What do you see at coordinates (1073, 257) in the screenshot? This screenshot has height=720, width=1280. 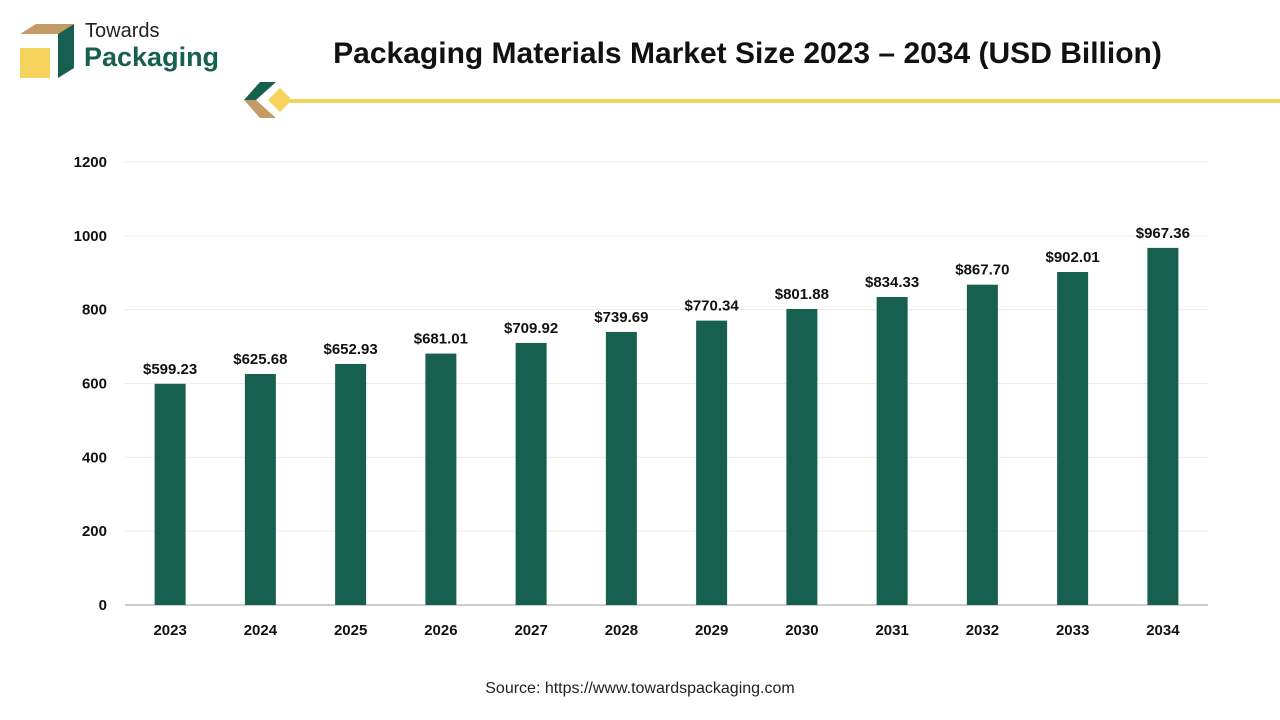 I see `data-label: $902.01` at bounding box center [1073, 257].